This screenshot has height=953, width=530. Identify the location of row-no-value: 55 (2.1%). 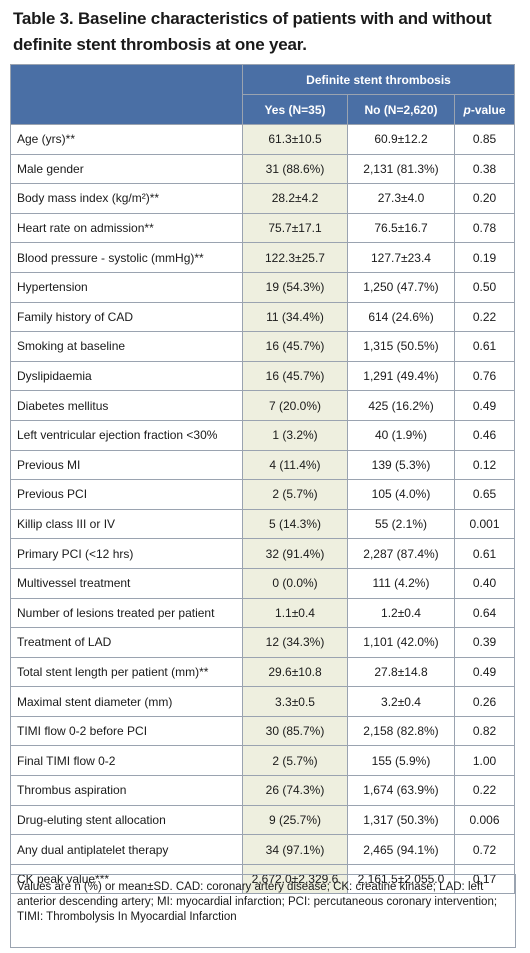
(401, 524).